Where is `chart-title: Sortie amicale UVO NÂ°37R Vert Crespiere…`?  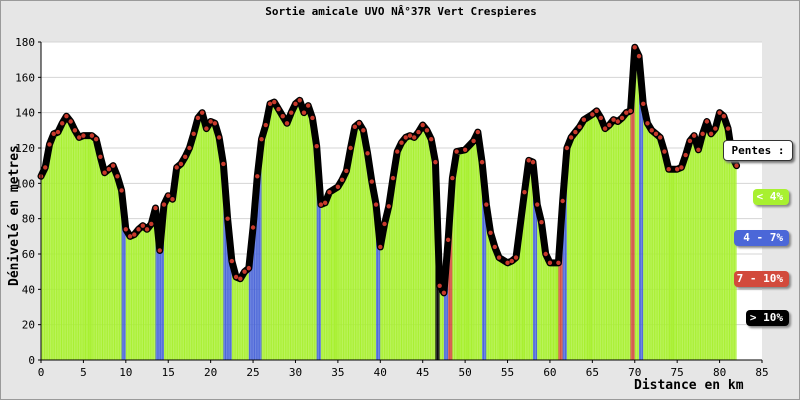 chart-title: Sortie amicale UVO NÂ°37R Vert Crespiere… is located at coordinates (401, 11).